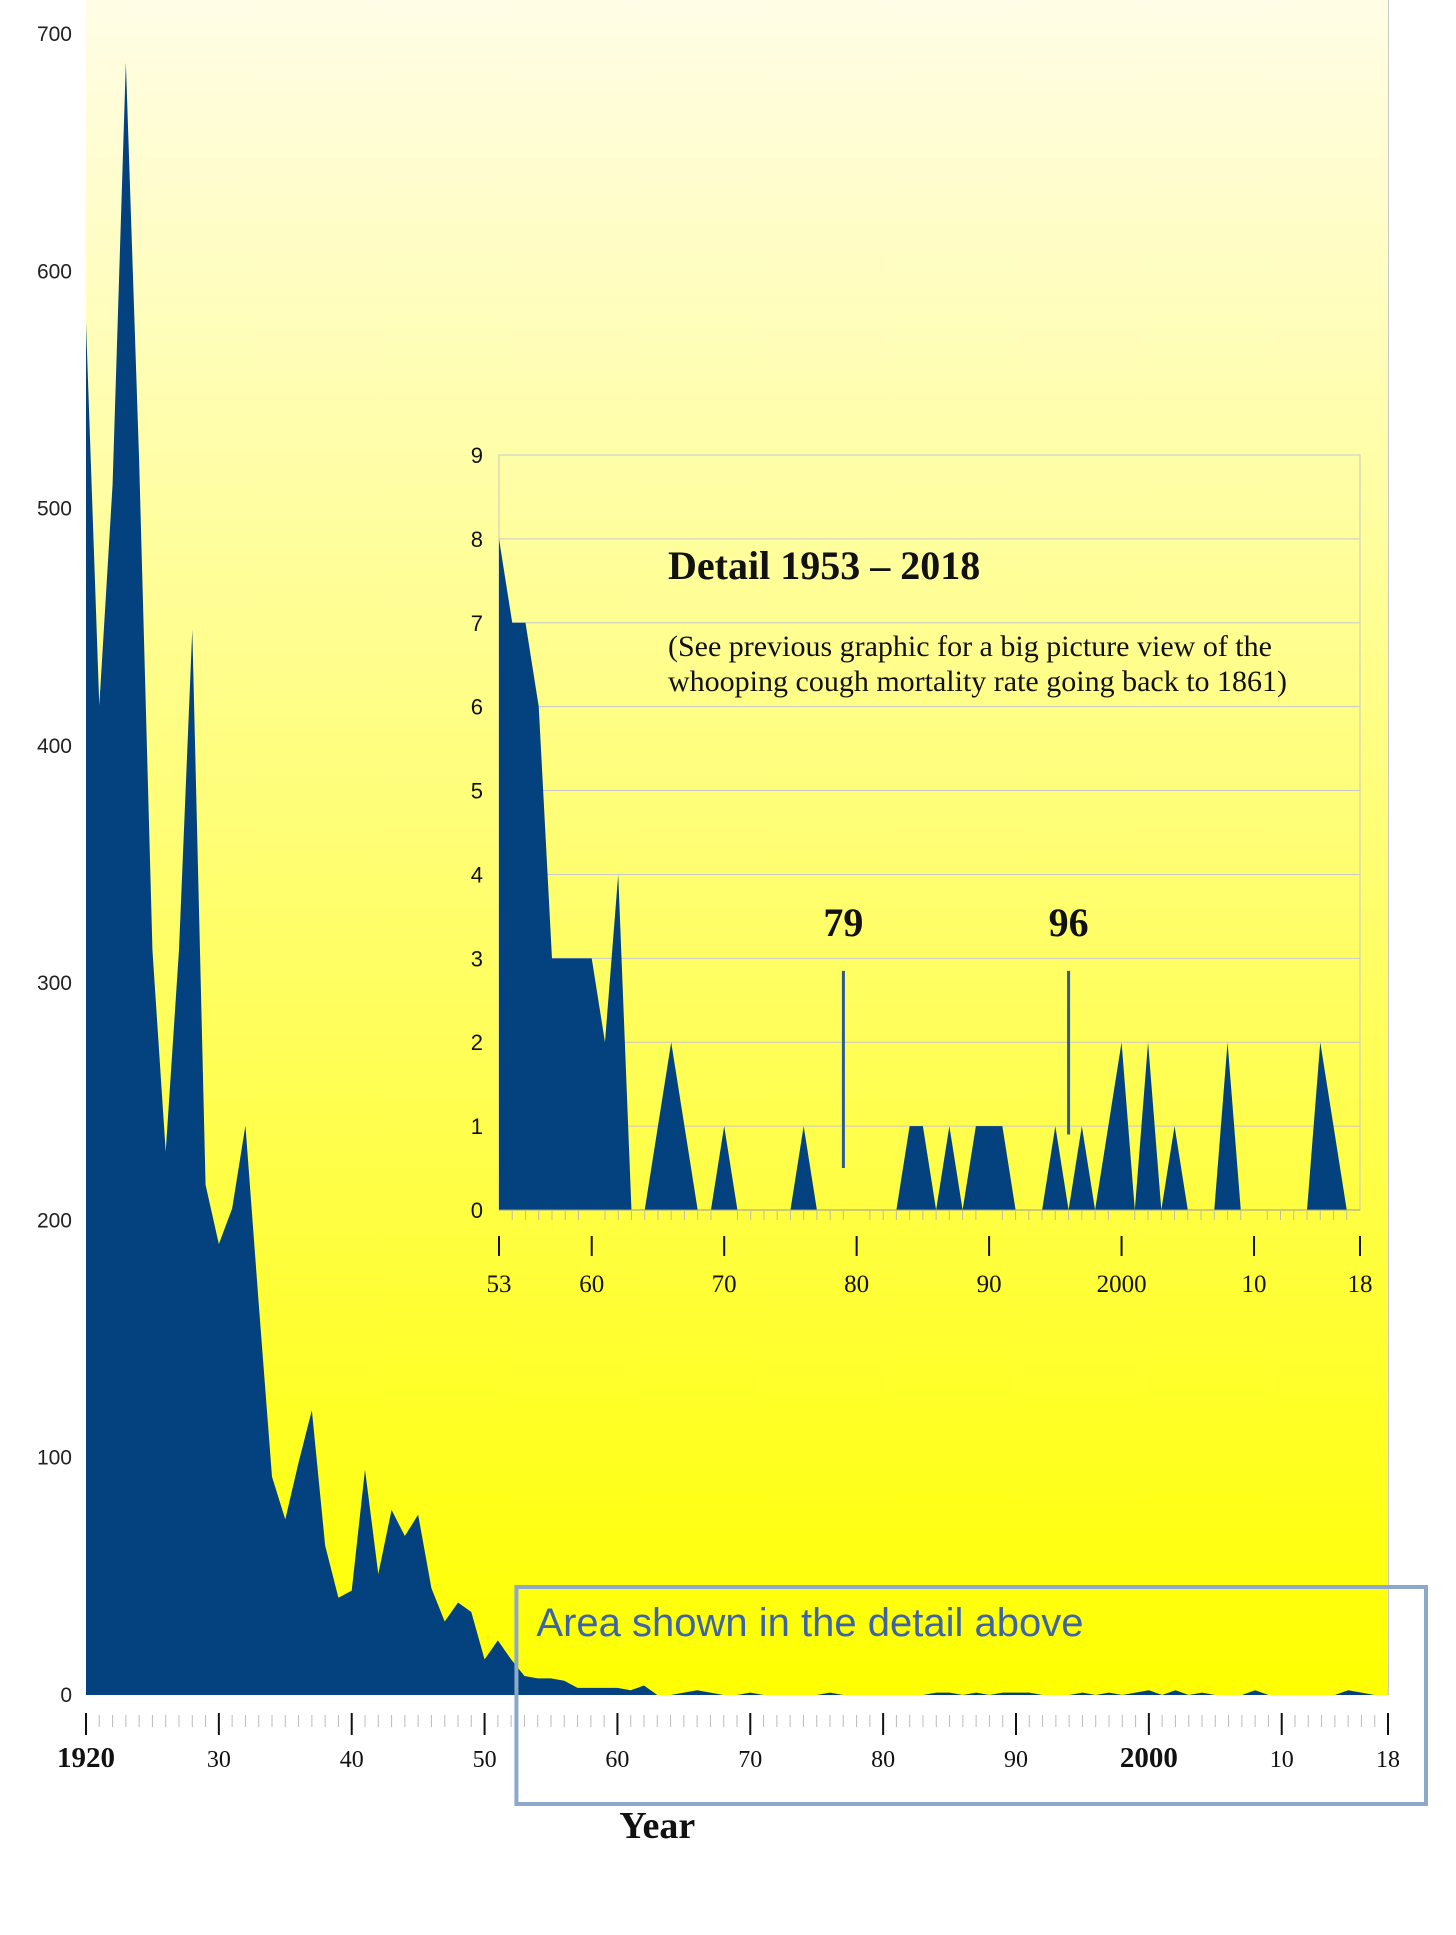 The image size is (1456, 1935). Describe the element at coordinates (657, 1826) in the screenshot. I see `x-axis-title: Year` at that location.